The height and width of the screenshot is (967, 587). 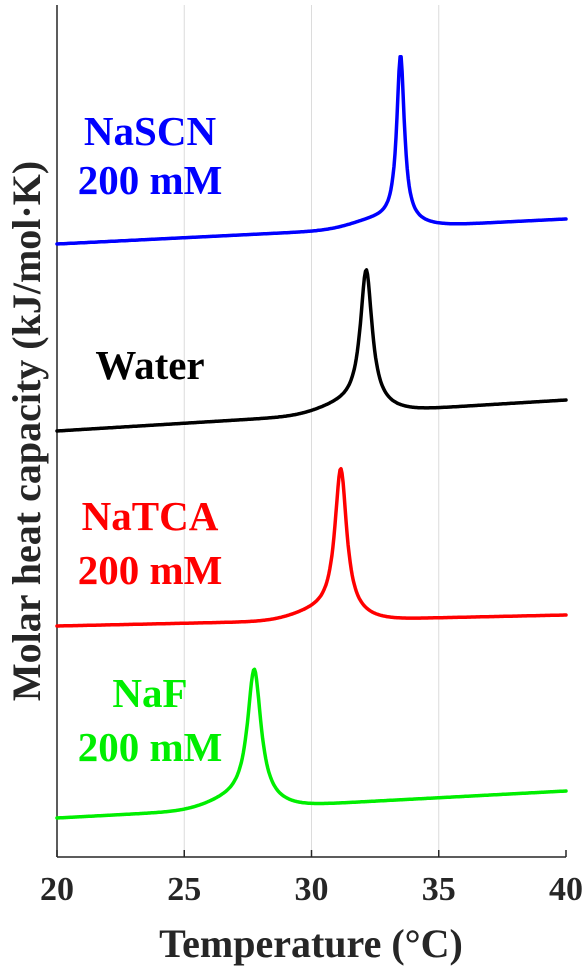 What do you see at coordinates (57, 889) in the screenshot?
I see `x-tick-label-20: 20` at bounding box center [57, 889].